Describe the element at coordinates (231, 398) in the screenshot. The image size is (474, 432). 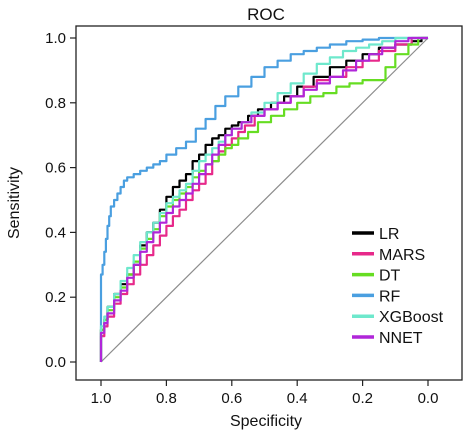
I see `x-tick-label: 0.6` at that location.